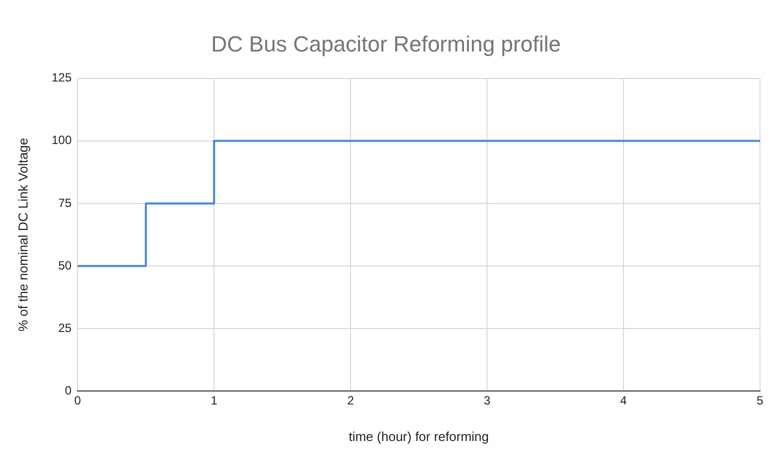  I want to click on y-tick-label: 0, so click(68, 390).